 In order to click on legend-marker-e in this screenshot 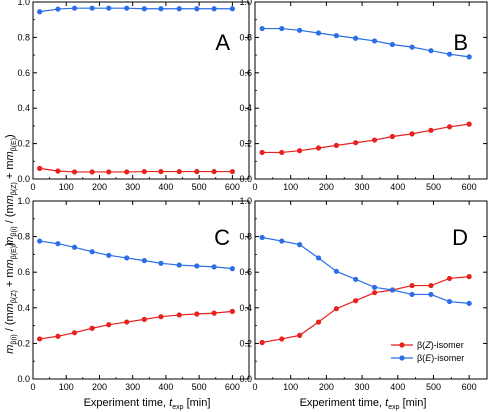, I will do `click(402, 358)`.